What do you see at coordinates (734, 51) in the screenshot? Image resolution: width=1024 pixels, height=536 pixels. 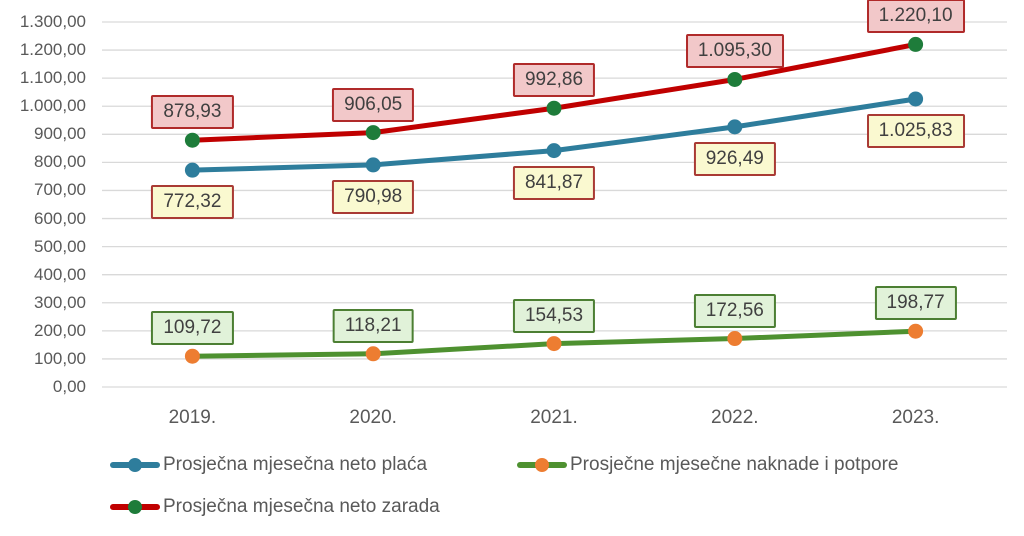 I see `data-label: 1.095,30` at bounding box center [734, 51].